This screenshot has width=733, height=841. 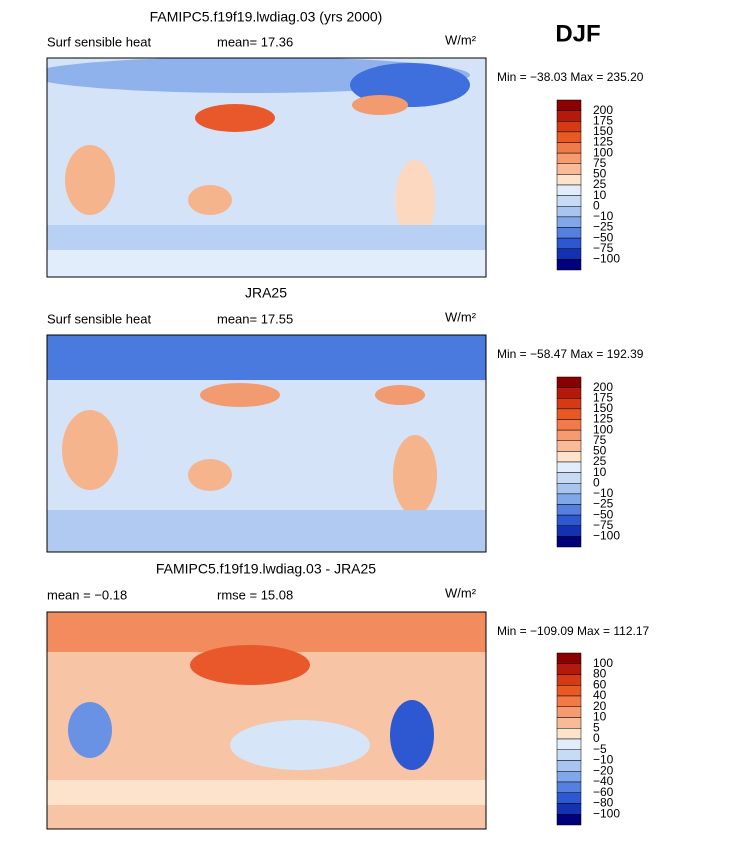 I want to click on panel-title: JRA25, so click(x=266, y=293).